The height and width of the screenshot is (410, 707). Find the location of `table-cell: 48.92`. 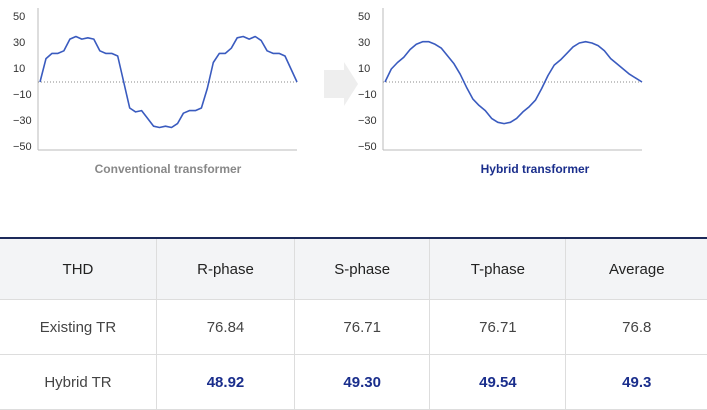

table-cell: 48.92 is located at coordinates (226, 382).